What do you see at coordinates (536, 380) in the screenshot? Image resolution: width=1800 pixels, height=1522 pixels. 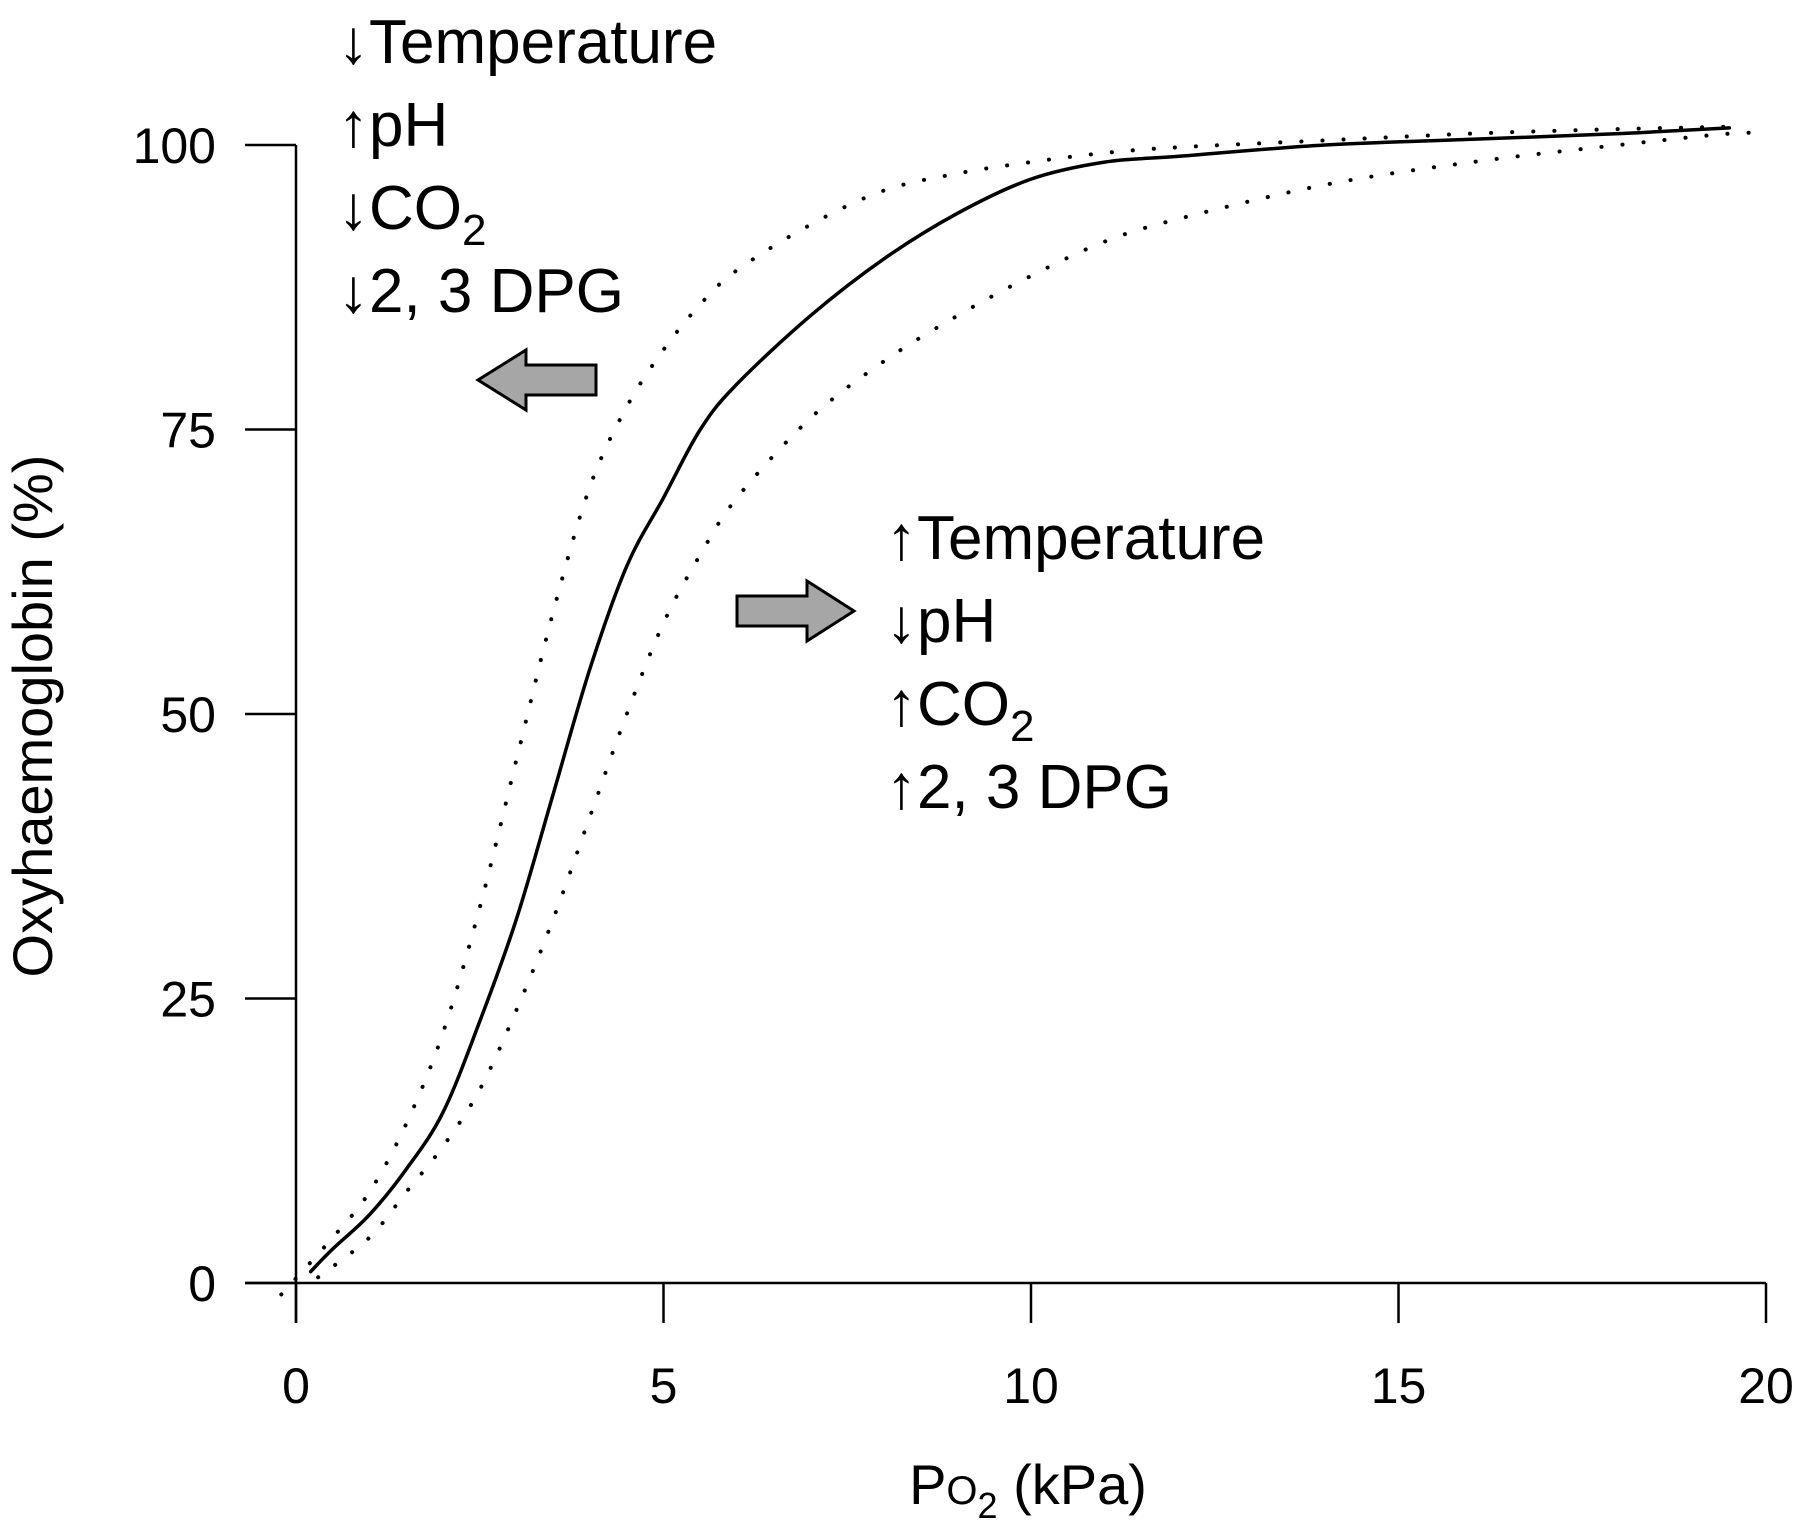 I see `left-shift-arrow` at bounding box center [536, 380].